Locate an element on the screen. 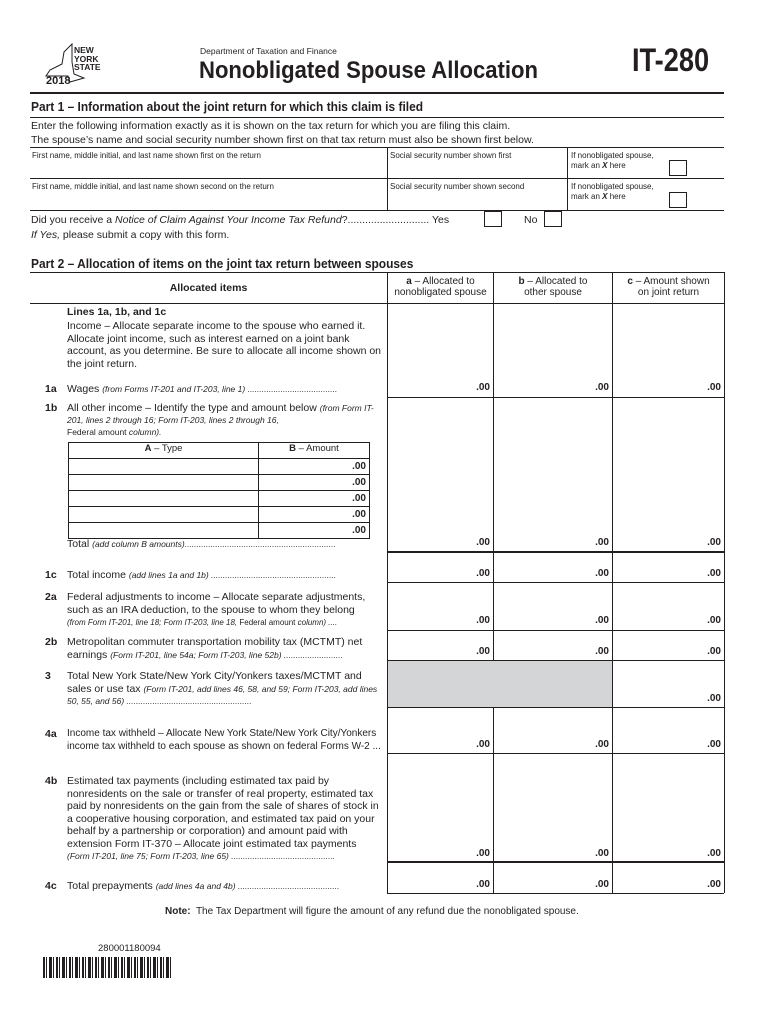 Image resolution: width=770 pixels, height=1024 pixels. nonobligated-second-checkbox is located at coordinates (678, 200).